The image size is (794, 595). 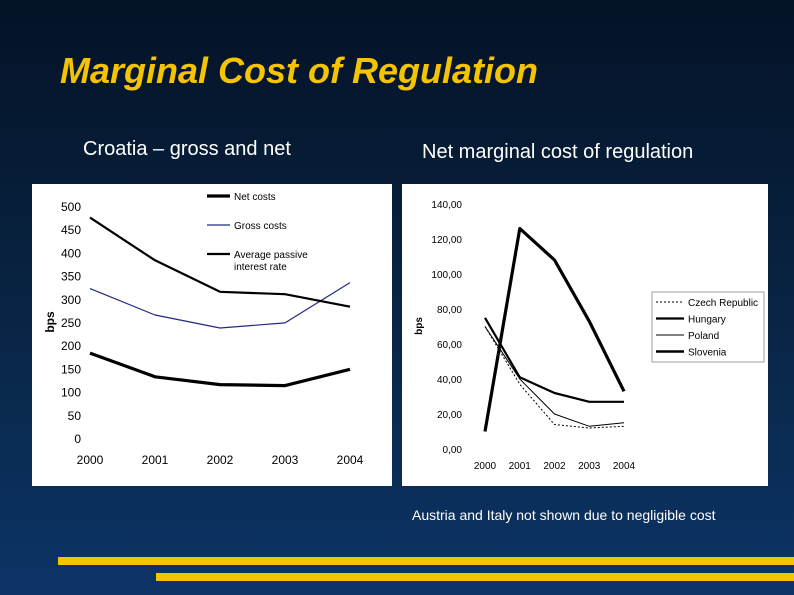 I want to click on series-line-czech-republic, so click(x=554, y=377).